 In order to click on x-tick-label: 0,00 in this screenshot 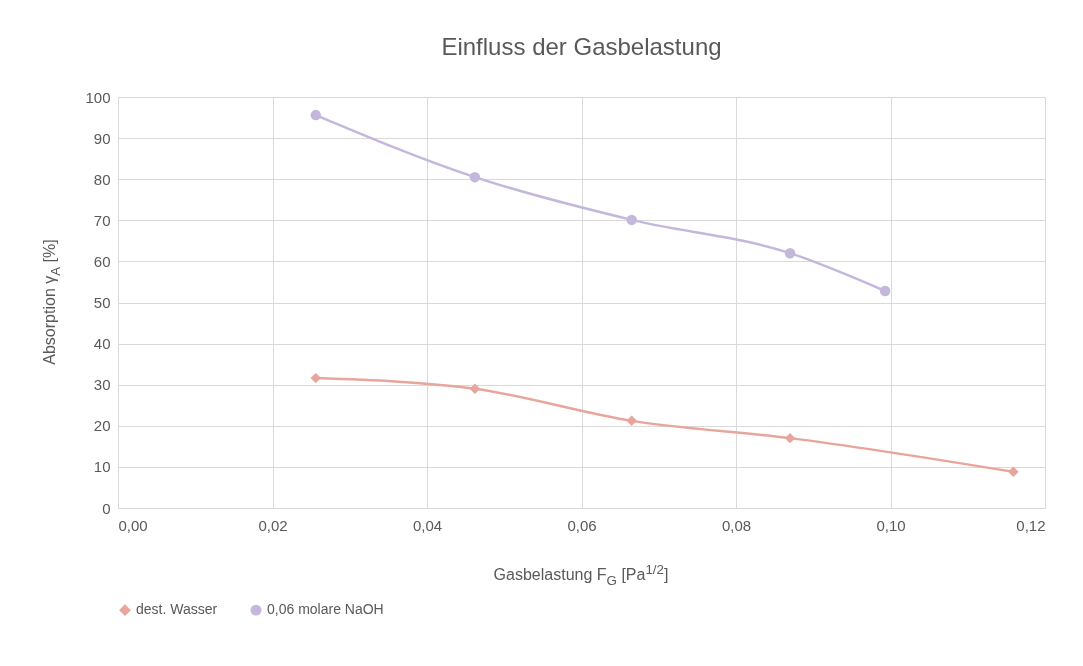, I will do `click(133, 525)`.